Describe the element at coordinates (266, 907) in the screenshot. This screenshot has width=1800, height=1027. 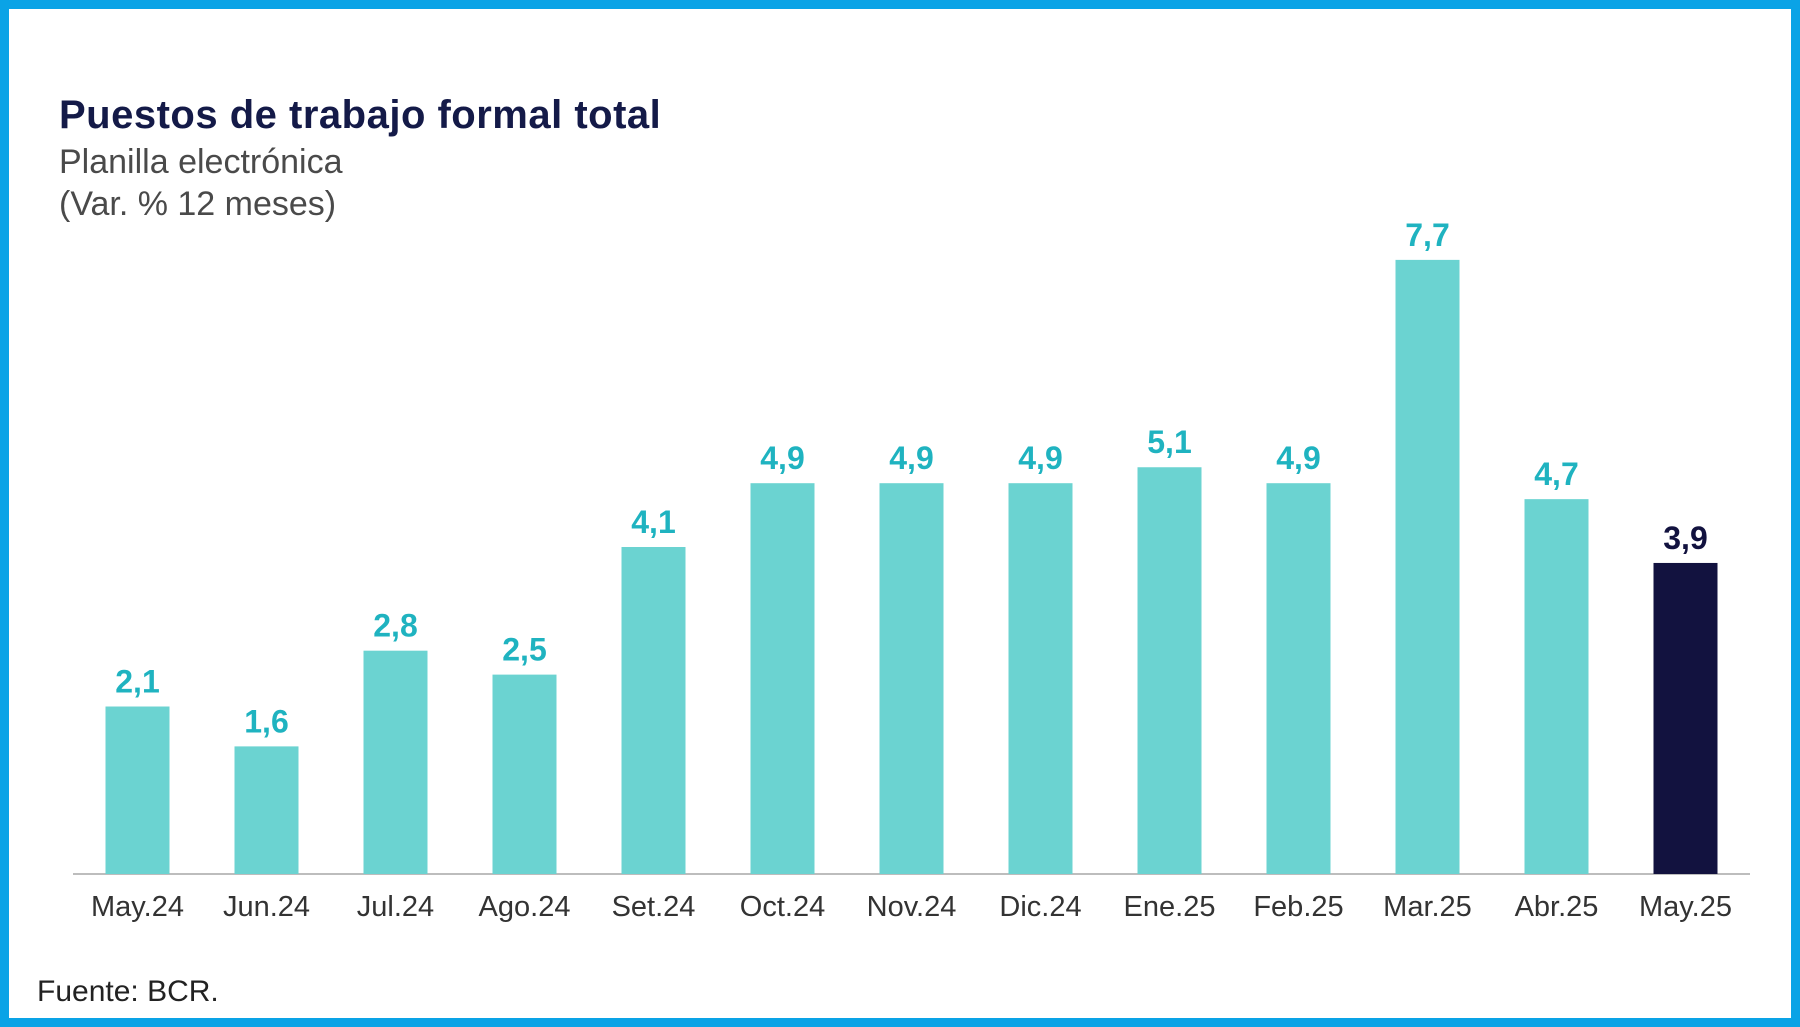
I see `x-tick-label: Jun.24` at that location.